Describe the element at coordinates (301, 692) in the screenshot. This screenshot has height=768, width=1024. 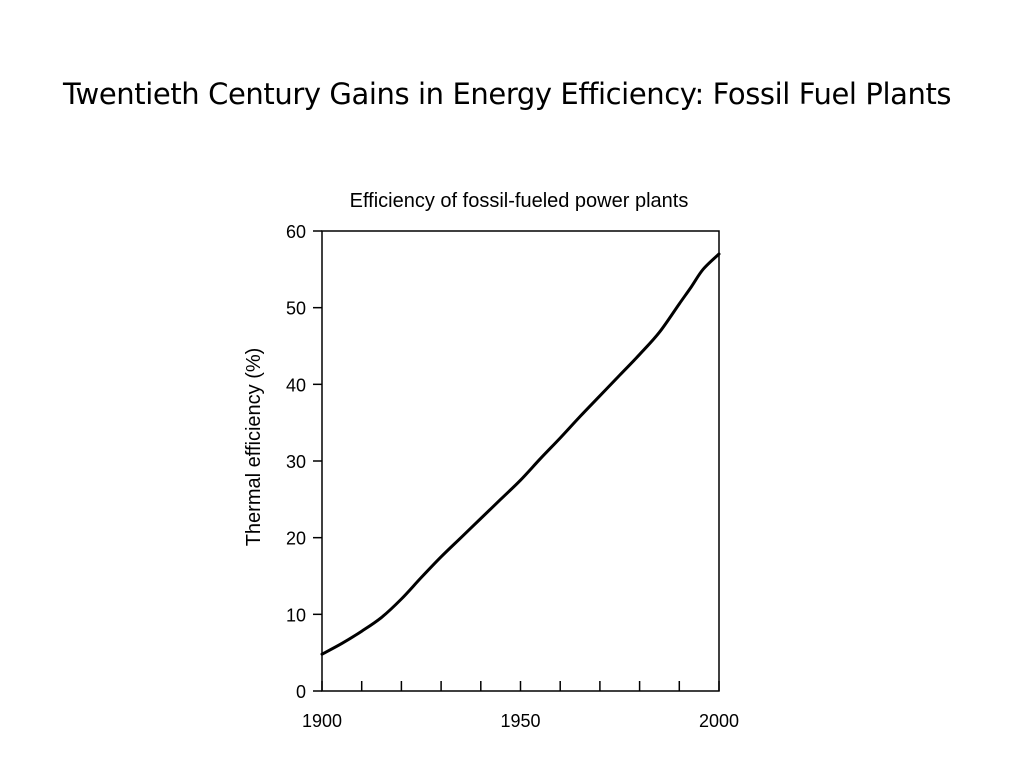
I see `y-tick-label: 0` at that location.